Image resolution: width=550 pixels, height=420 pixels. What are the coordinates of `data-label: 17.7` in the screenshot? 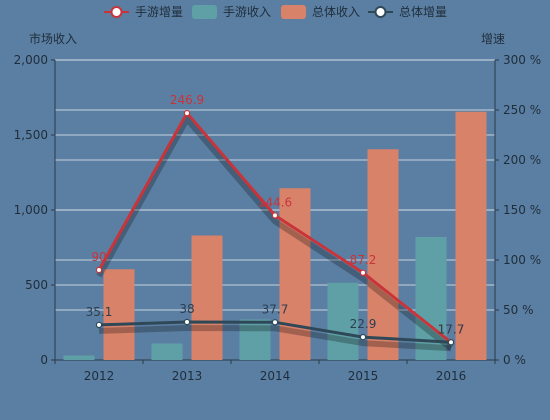 It's located at (451, 329).